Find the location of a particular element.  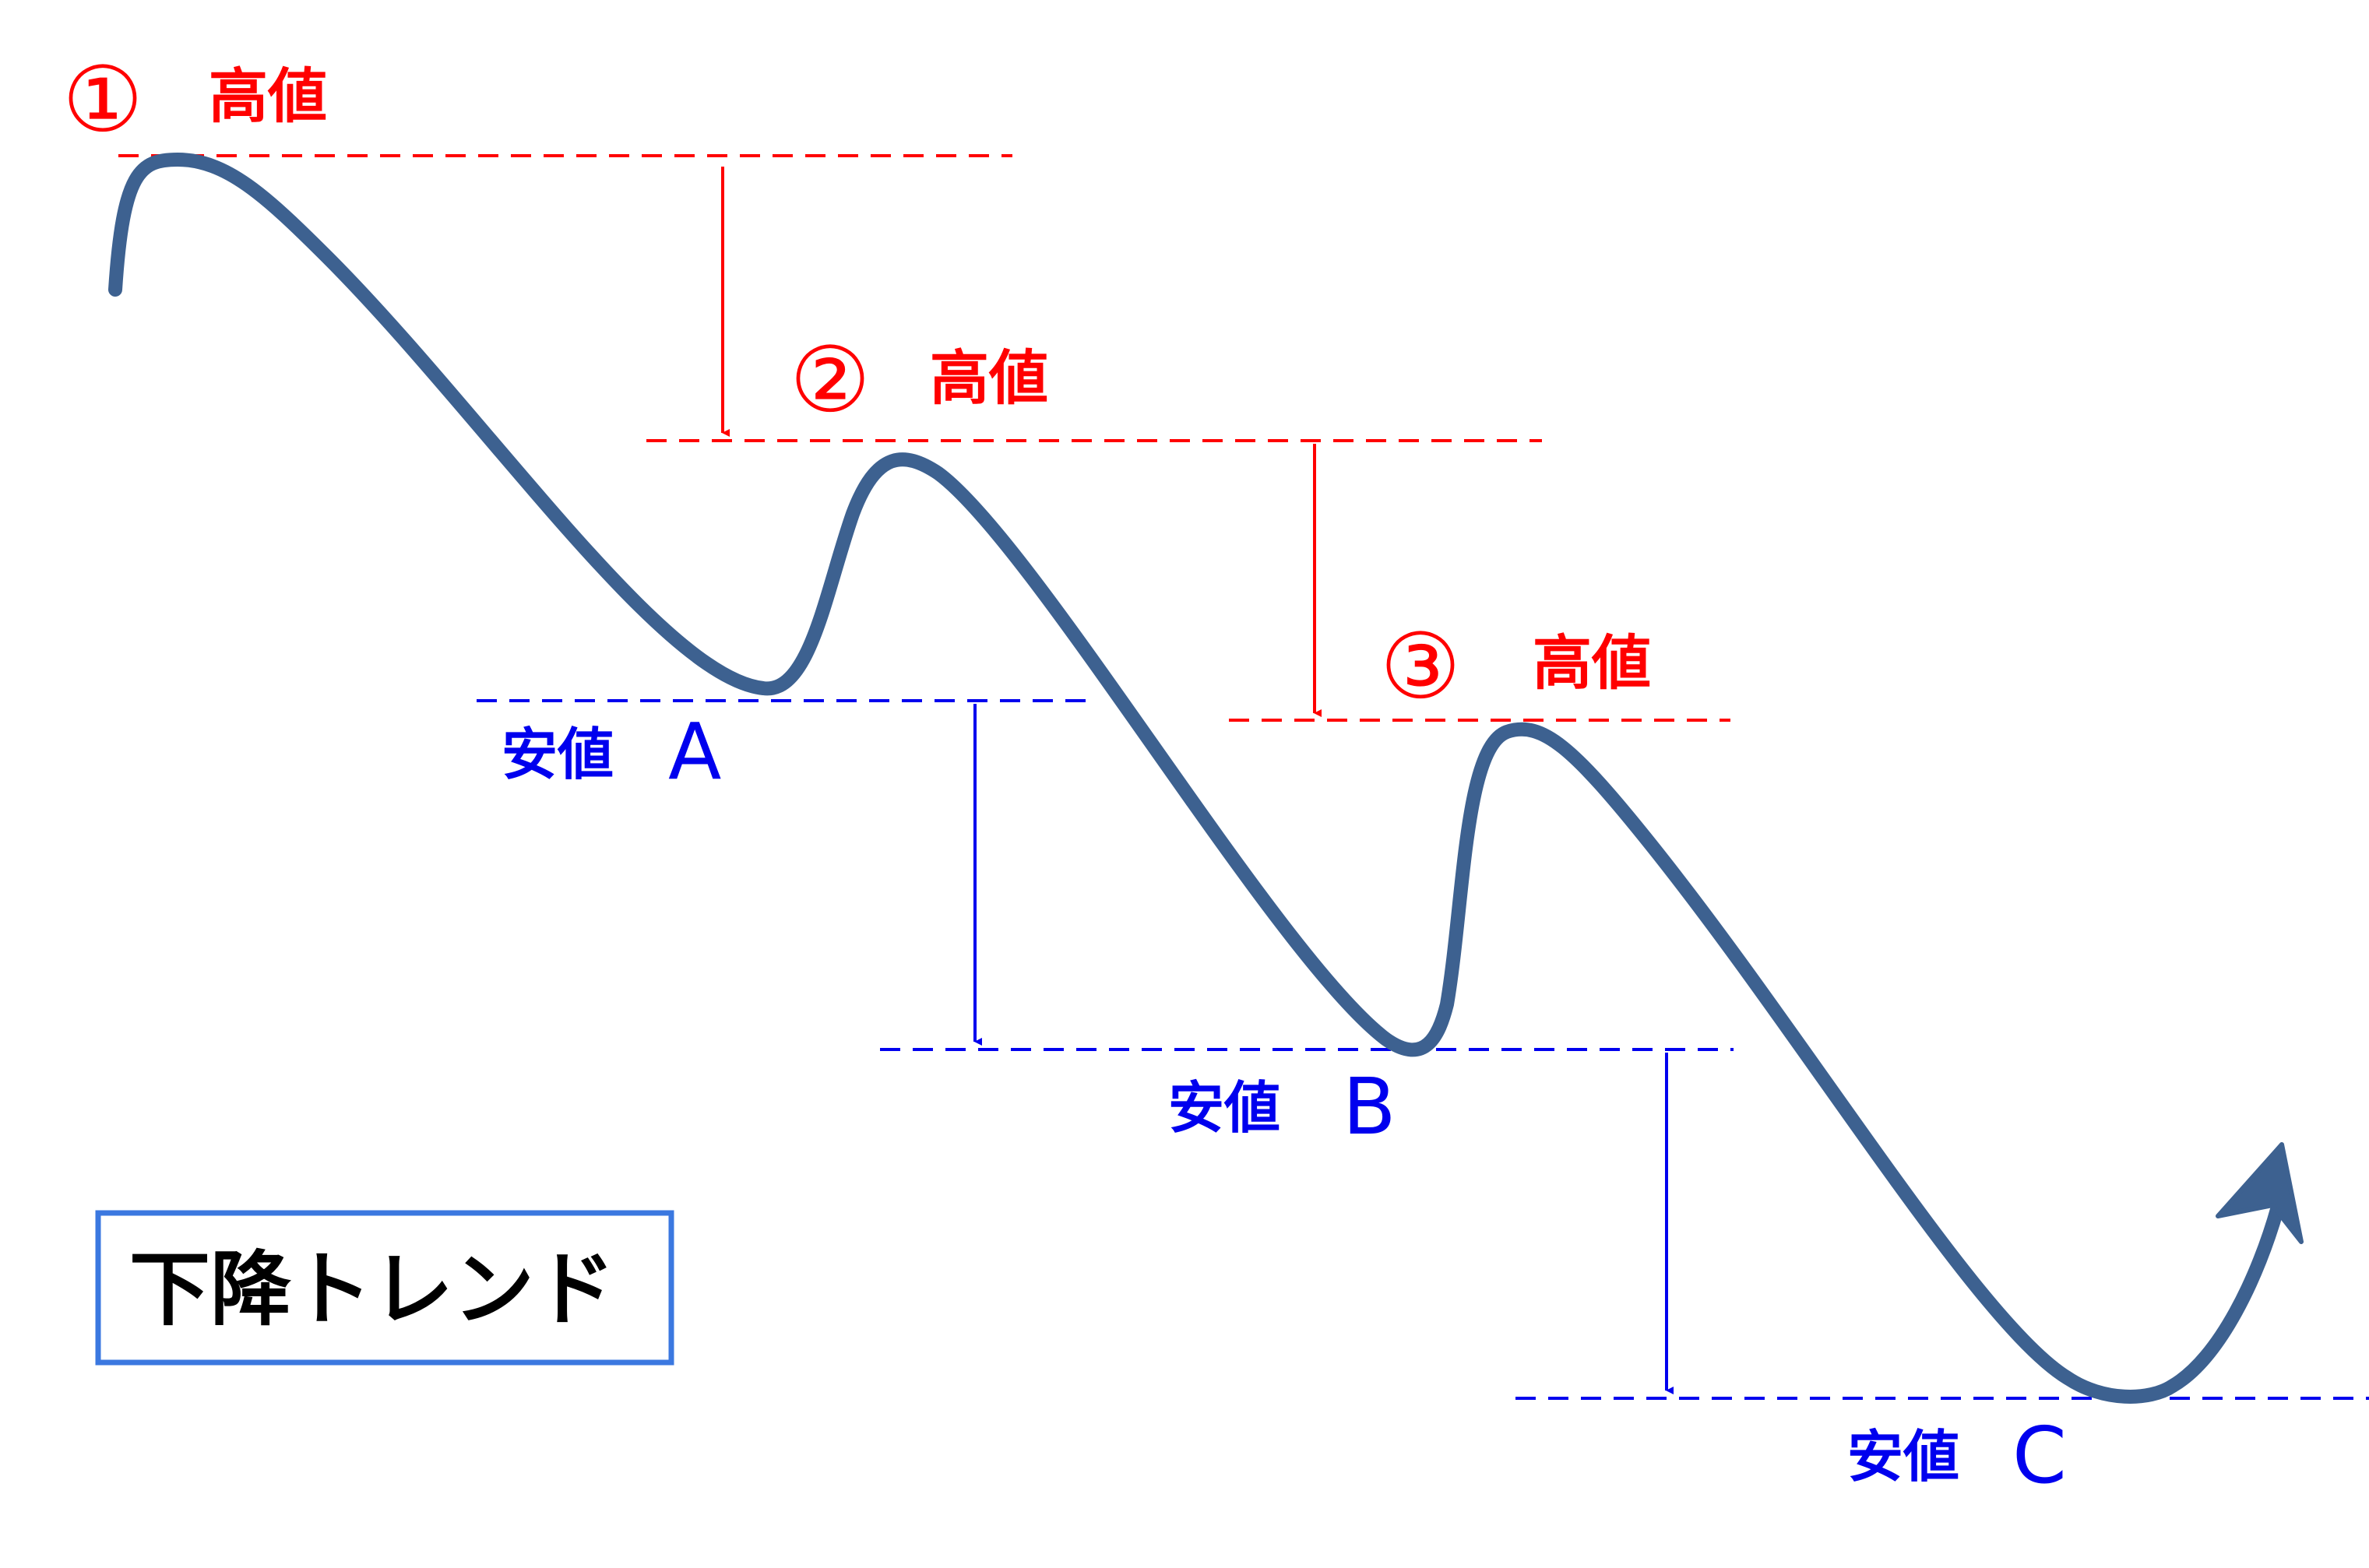

title-box is located at coordinates (384, 1288).